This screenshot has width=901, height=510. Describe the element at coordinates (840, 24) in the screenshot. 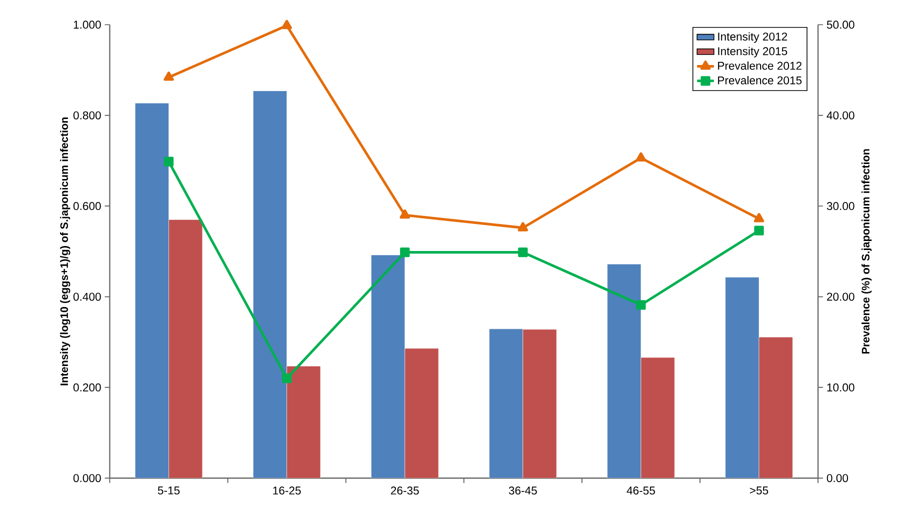

I see `y2-tick-label: 50.00` at that location.